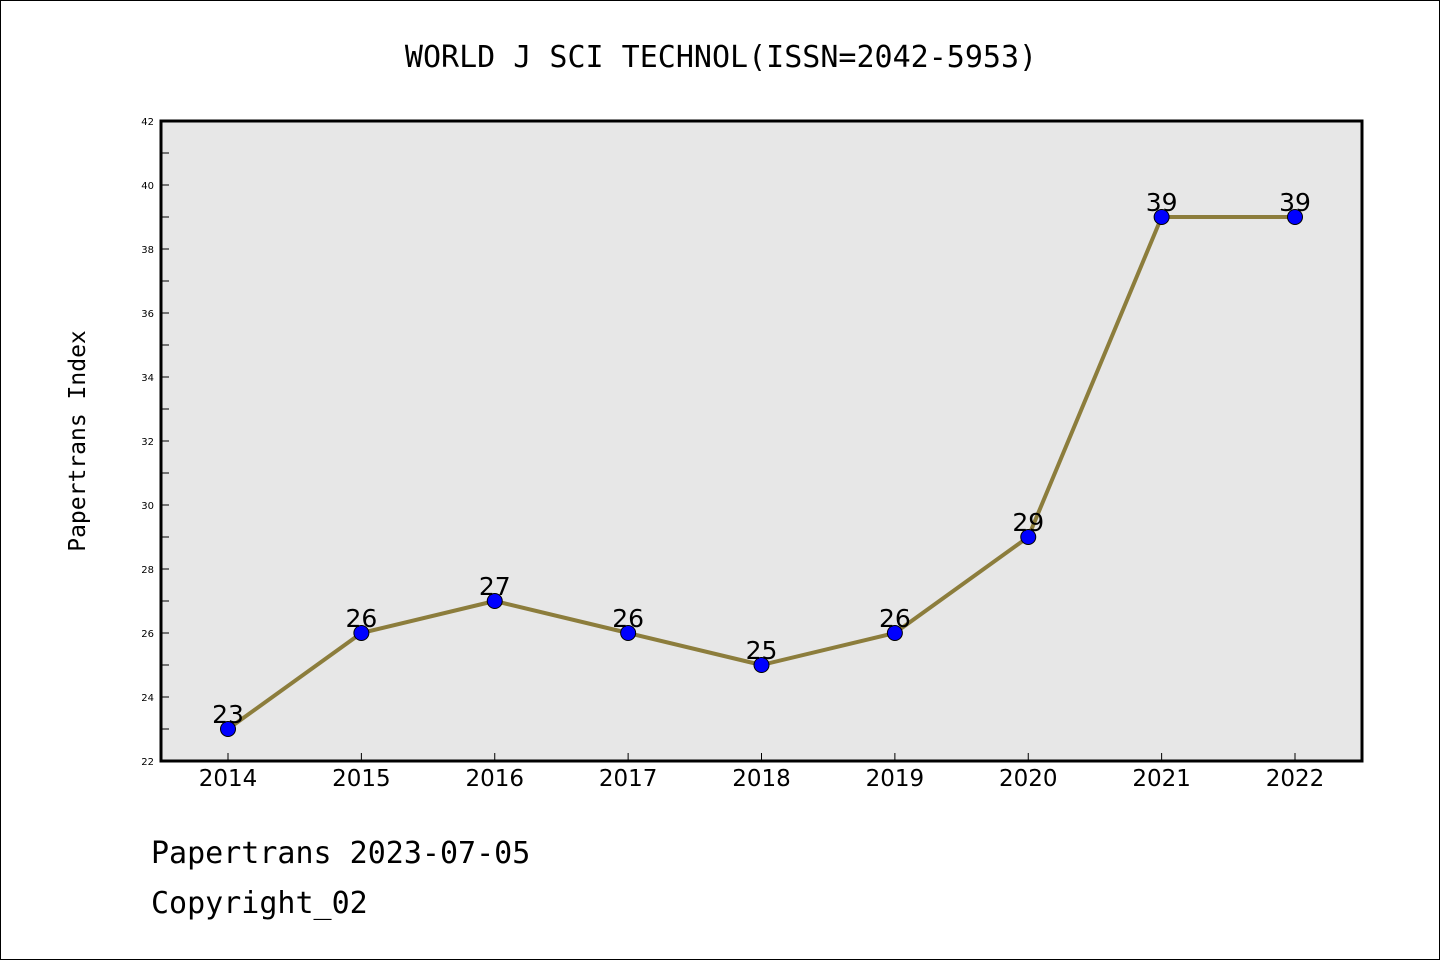  What do you see at coordinates (228, 714) in the screenshot?
I see `data-label: 23` at bounding box center [228, 714].